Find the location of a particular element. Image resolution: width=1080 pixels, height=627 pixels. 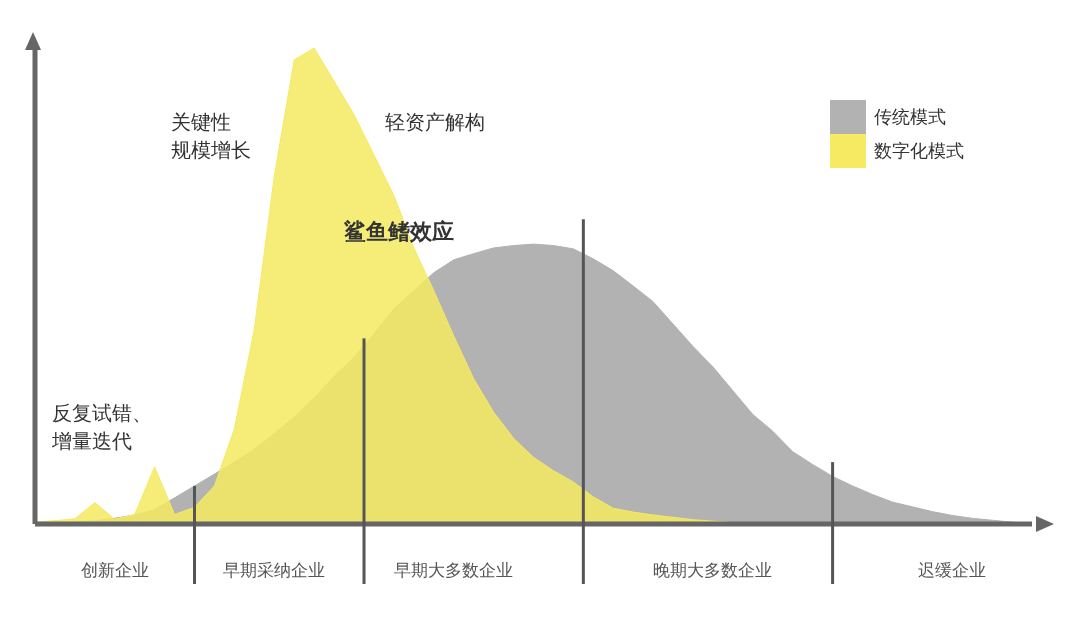

x-tick-label: 迟缓企业 is located at coordinates (952, 570).